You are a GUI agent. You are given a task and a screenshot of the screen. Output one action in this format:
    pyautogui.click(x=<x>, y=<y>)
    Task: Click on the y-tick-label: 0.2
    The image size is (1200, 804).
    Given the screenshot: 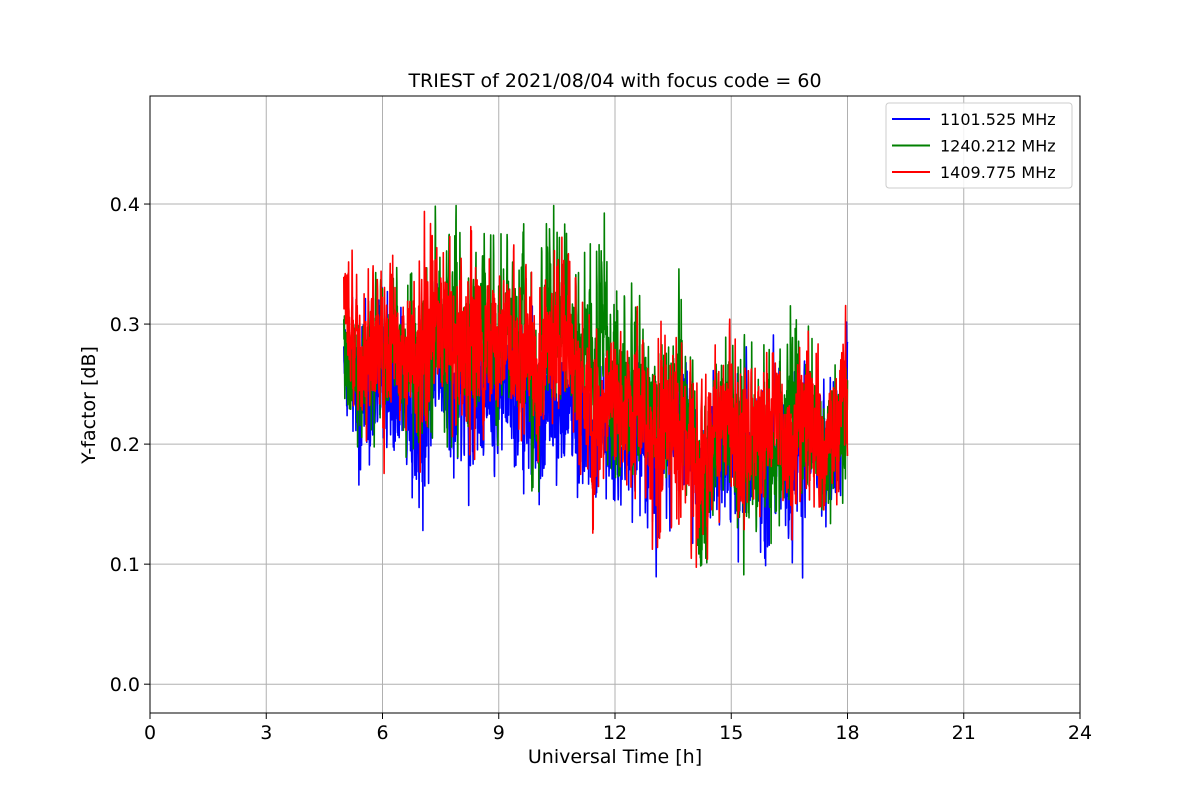 What is the action you would take?
    pyautogui.click(x=125, y=445)
    